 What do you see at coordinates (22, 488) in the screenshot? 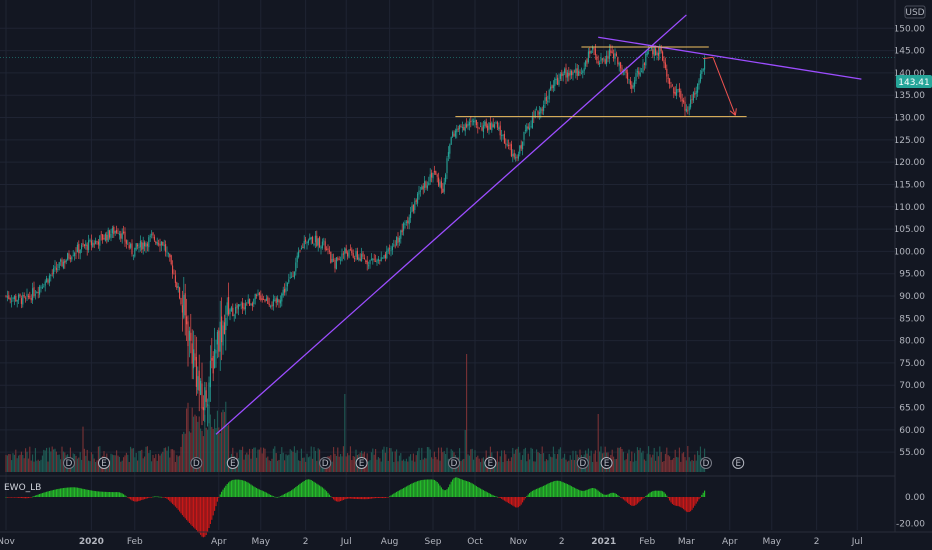
I see `indicator-label: EWO_LB` at bounding box center [22, 488].